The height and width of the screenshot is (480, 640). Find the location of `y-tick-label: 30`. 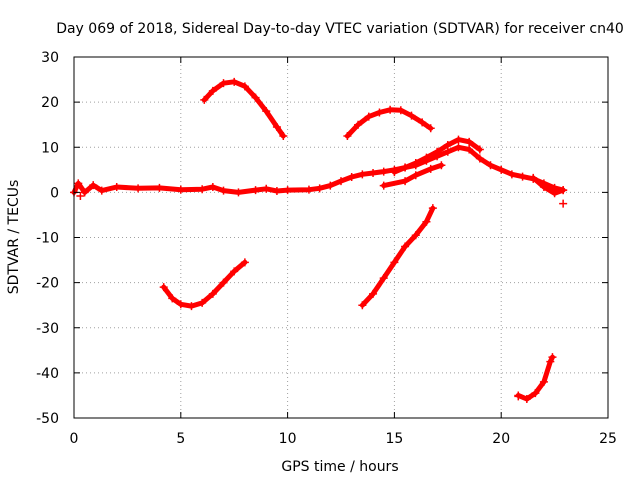

y-tick-label: 30 is located at coordinates (50, 58).